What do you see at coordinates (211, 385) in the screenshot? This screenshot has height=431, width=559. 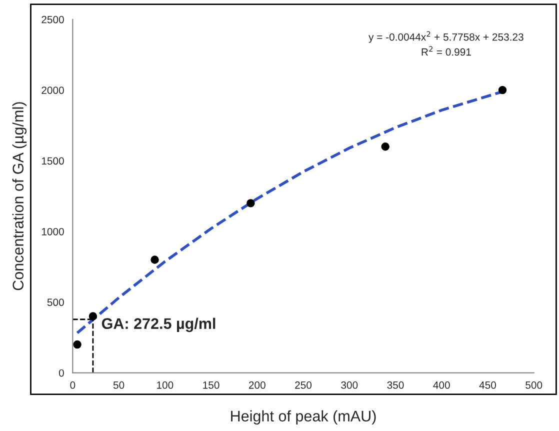 I see `x-tick-label: 150` at bounding box center [211, 385].